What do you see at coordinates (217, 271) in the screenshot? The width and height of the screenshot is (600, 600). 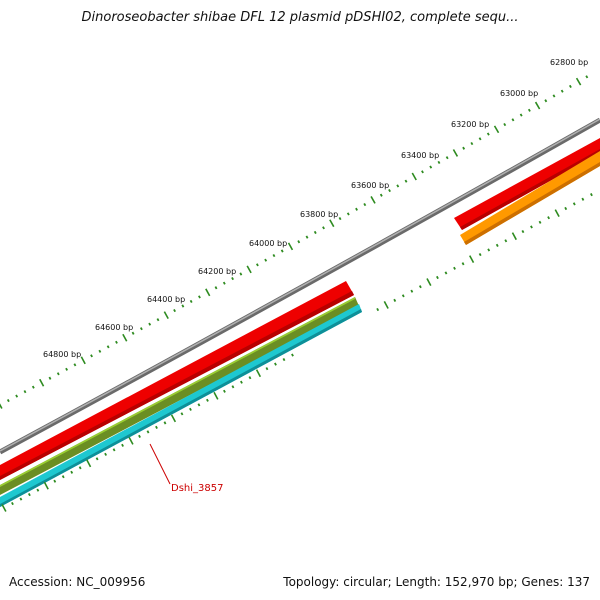 I see `tick-label-64200: 64200 bp` at bounding box center [217, 271].